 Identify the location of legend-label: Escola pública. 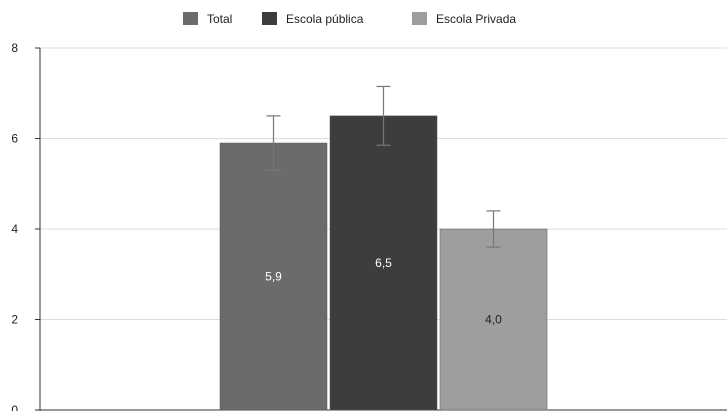
(325, 19).